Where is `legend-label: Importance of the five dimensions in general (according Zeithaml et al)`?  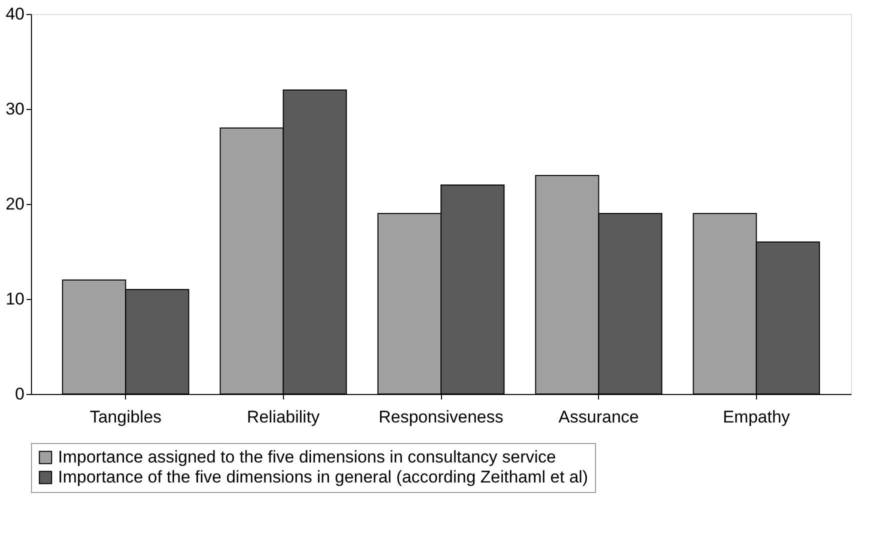 legend-label: Importance of the five dimensions in general (according Zeithaml et al) is located at coordinates (323, 477).